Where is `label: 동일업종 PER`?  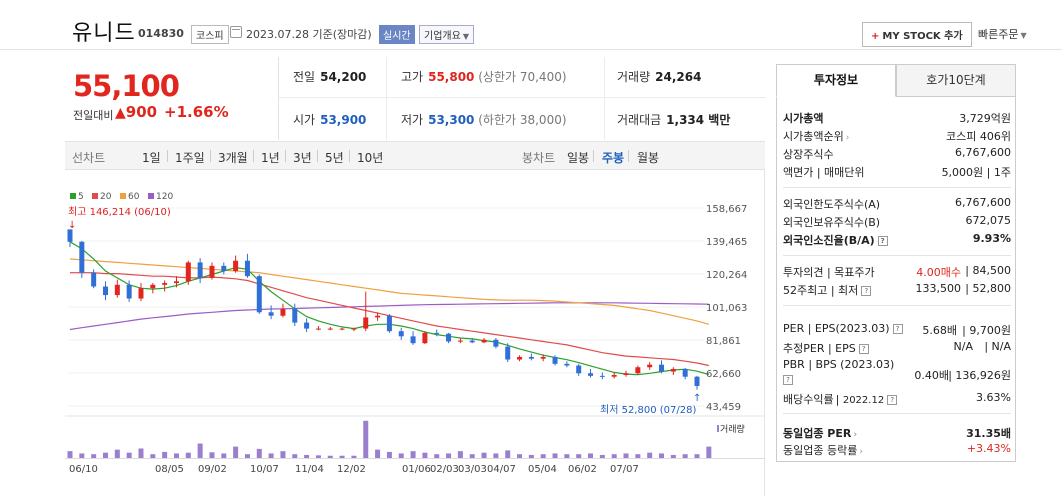
label: 동일업종 PER is located at coordinates (817, 433).